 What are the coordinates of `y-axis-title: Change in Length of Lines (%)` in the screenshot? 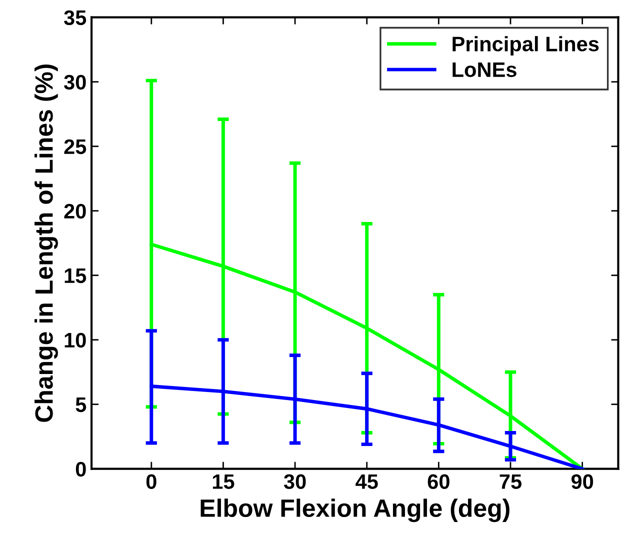 It's located at (46, 243).